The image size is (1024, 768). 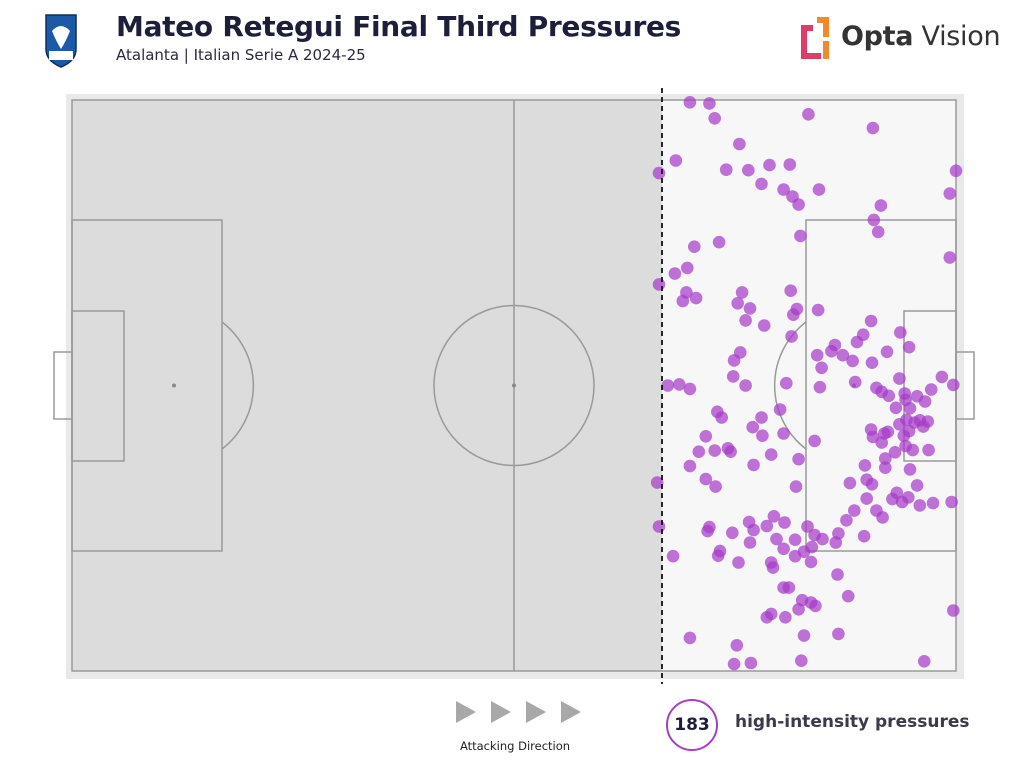 What do you see at coordinates (518, 712) in the screenshot?
I see `attacking-direction-arrows` at bounding box center [518, 712].